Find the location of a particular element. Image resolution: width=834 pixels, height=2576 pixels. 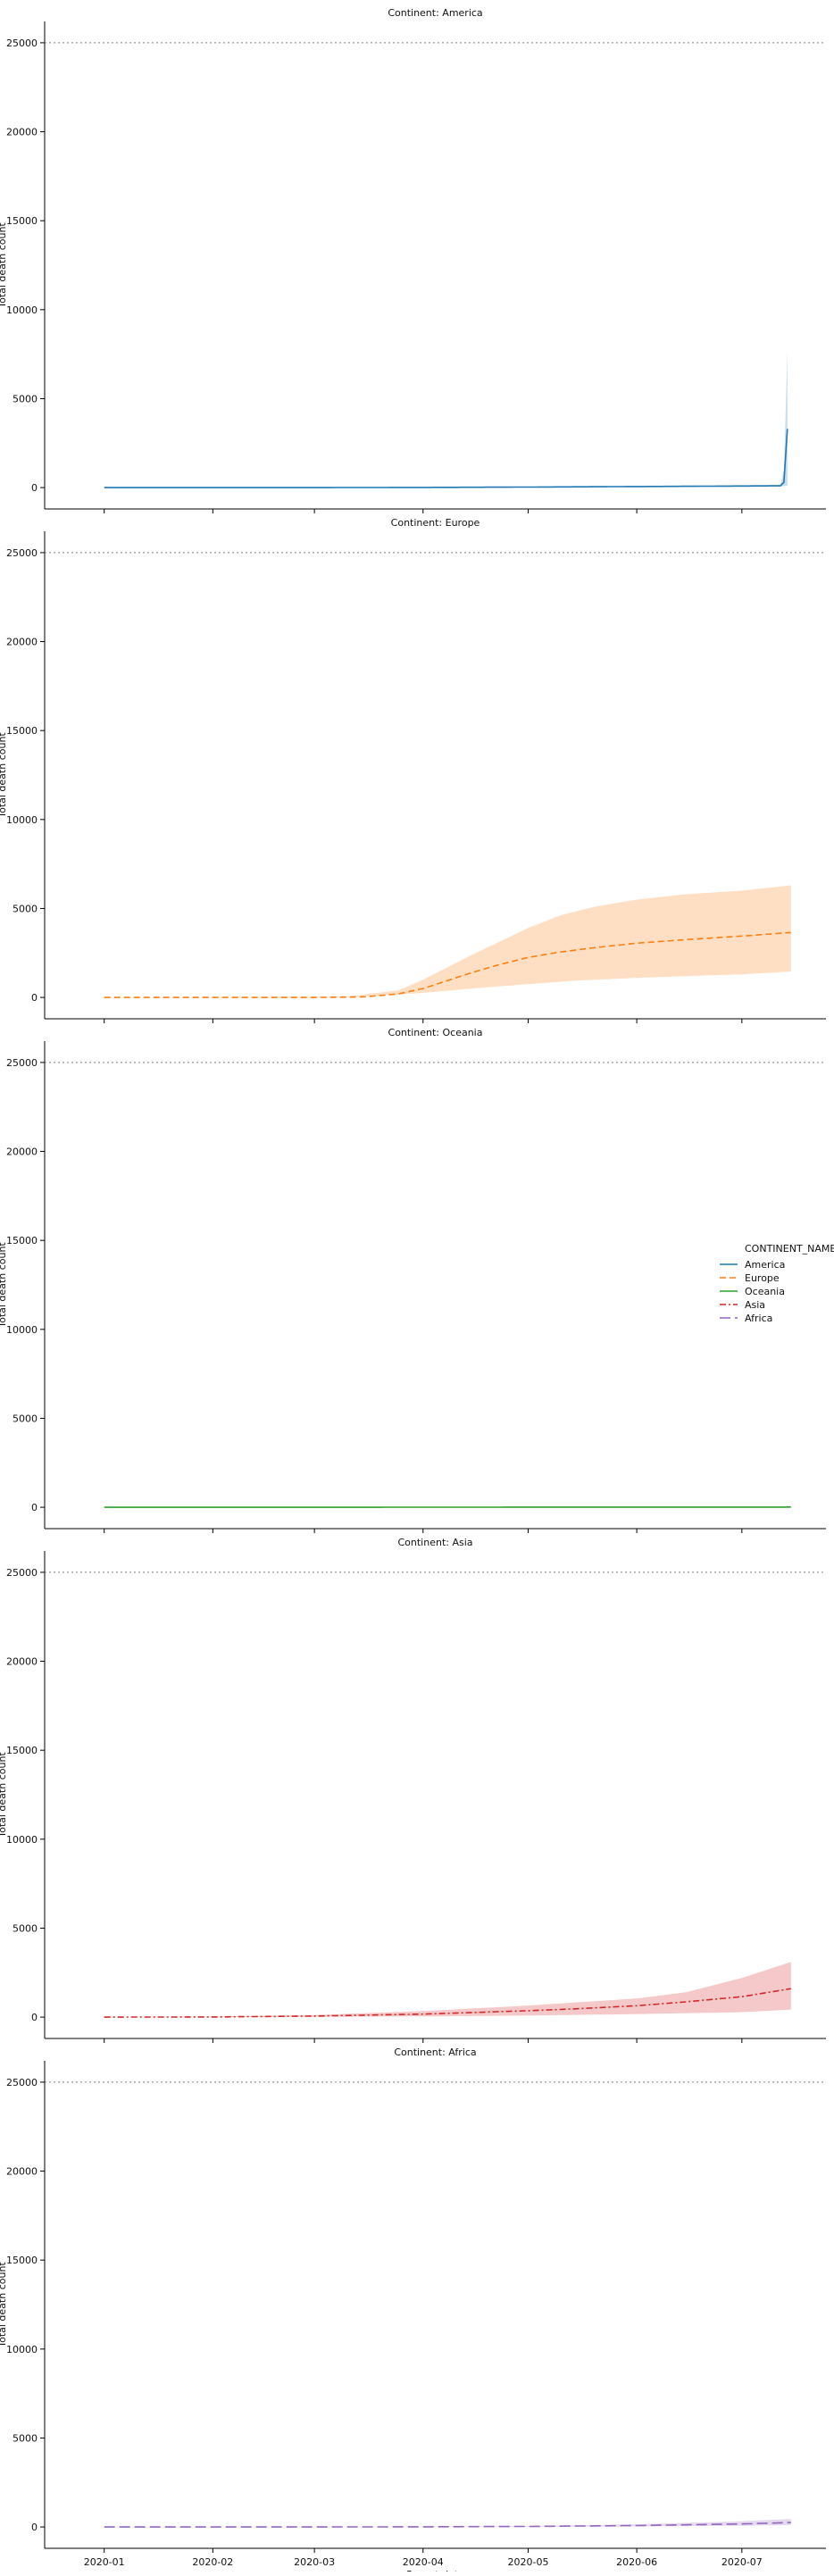

x-tick-label: 2020-03 is located at coordinates (314, 2562).